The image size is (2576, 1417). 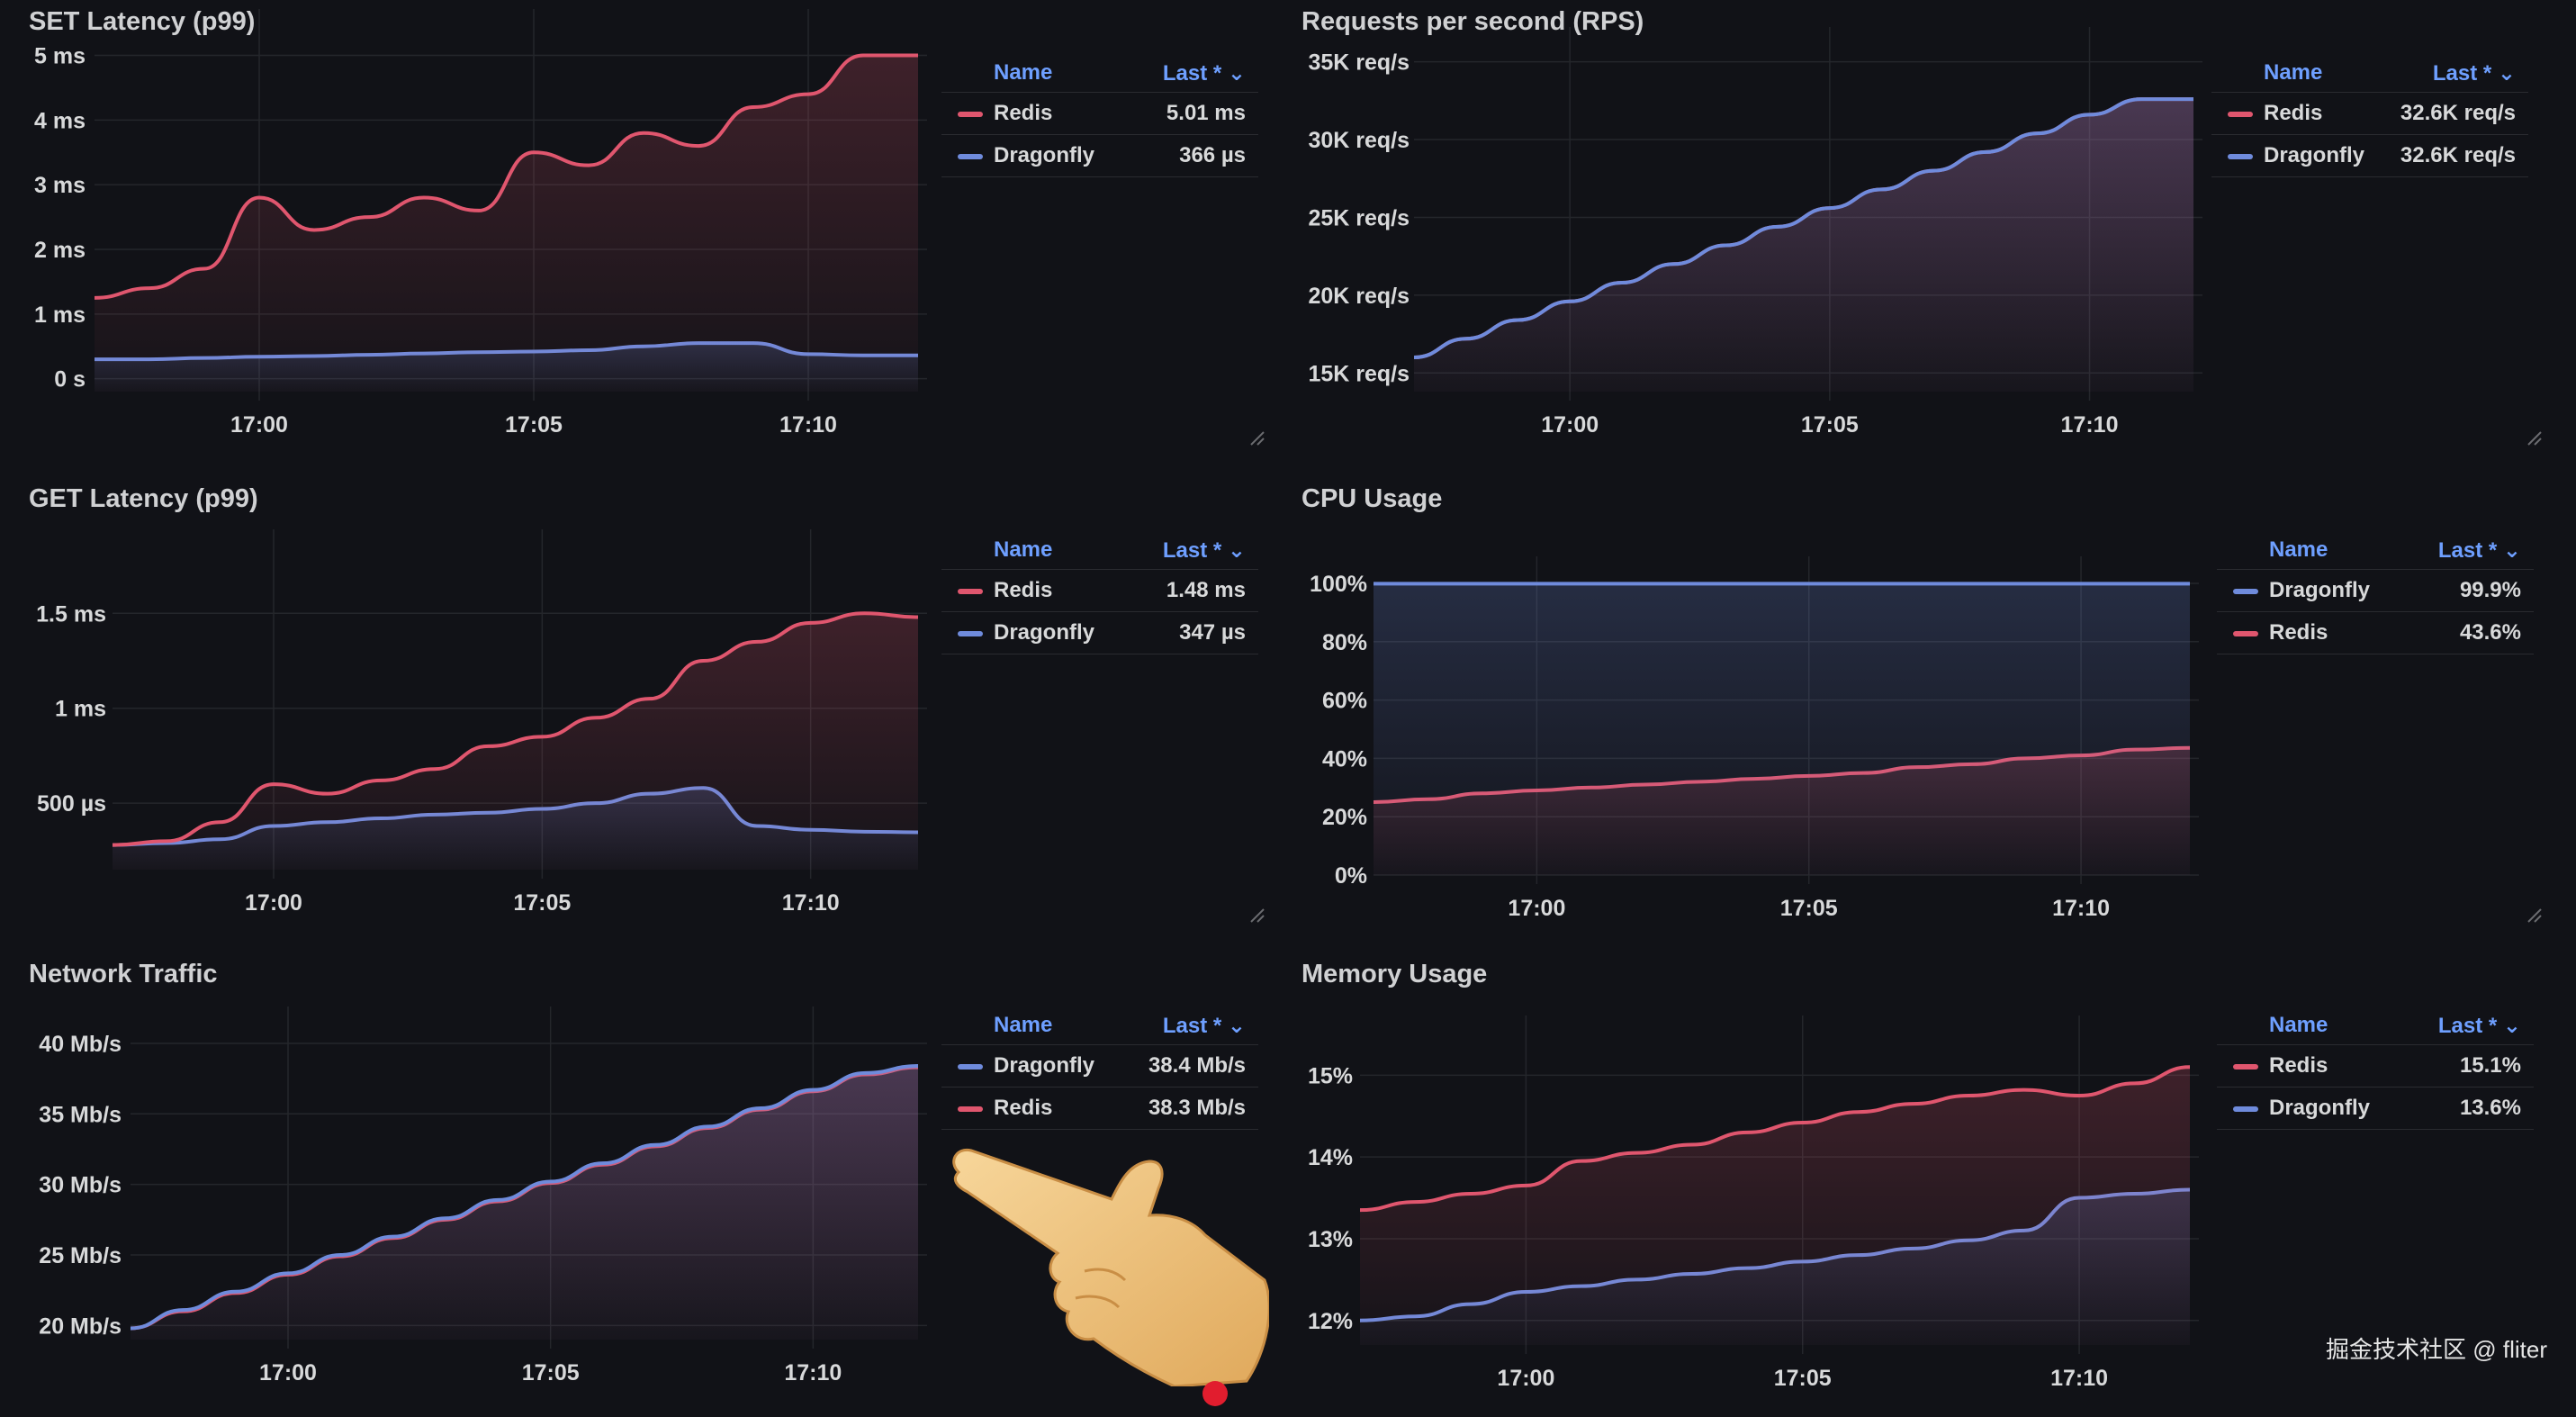 What do you see at coordinates (60, 120) in the screenshot?
I see `y-tick-label: 4 ms` at bounding box center [60, 120].